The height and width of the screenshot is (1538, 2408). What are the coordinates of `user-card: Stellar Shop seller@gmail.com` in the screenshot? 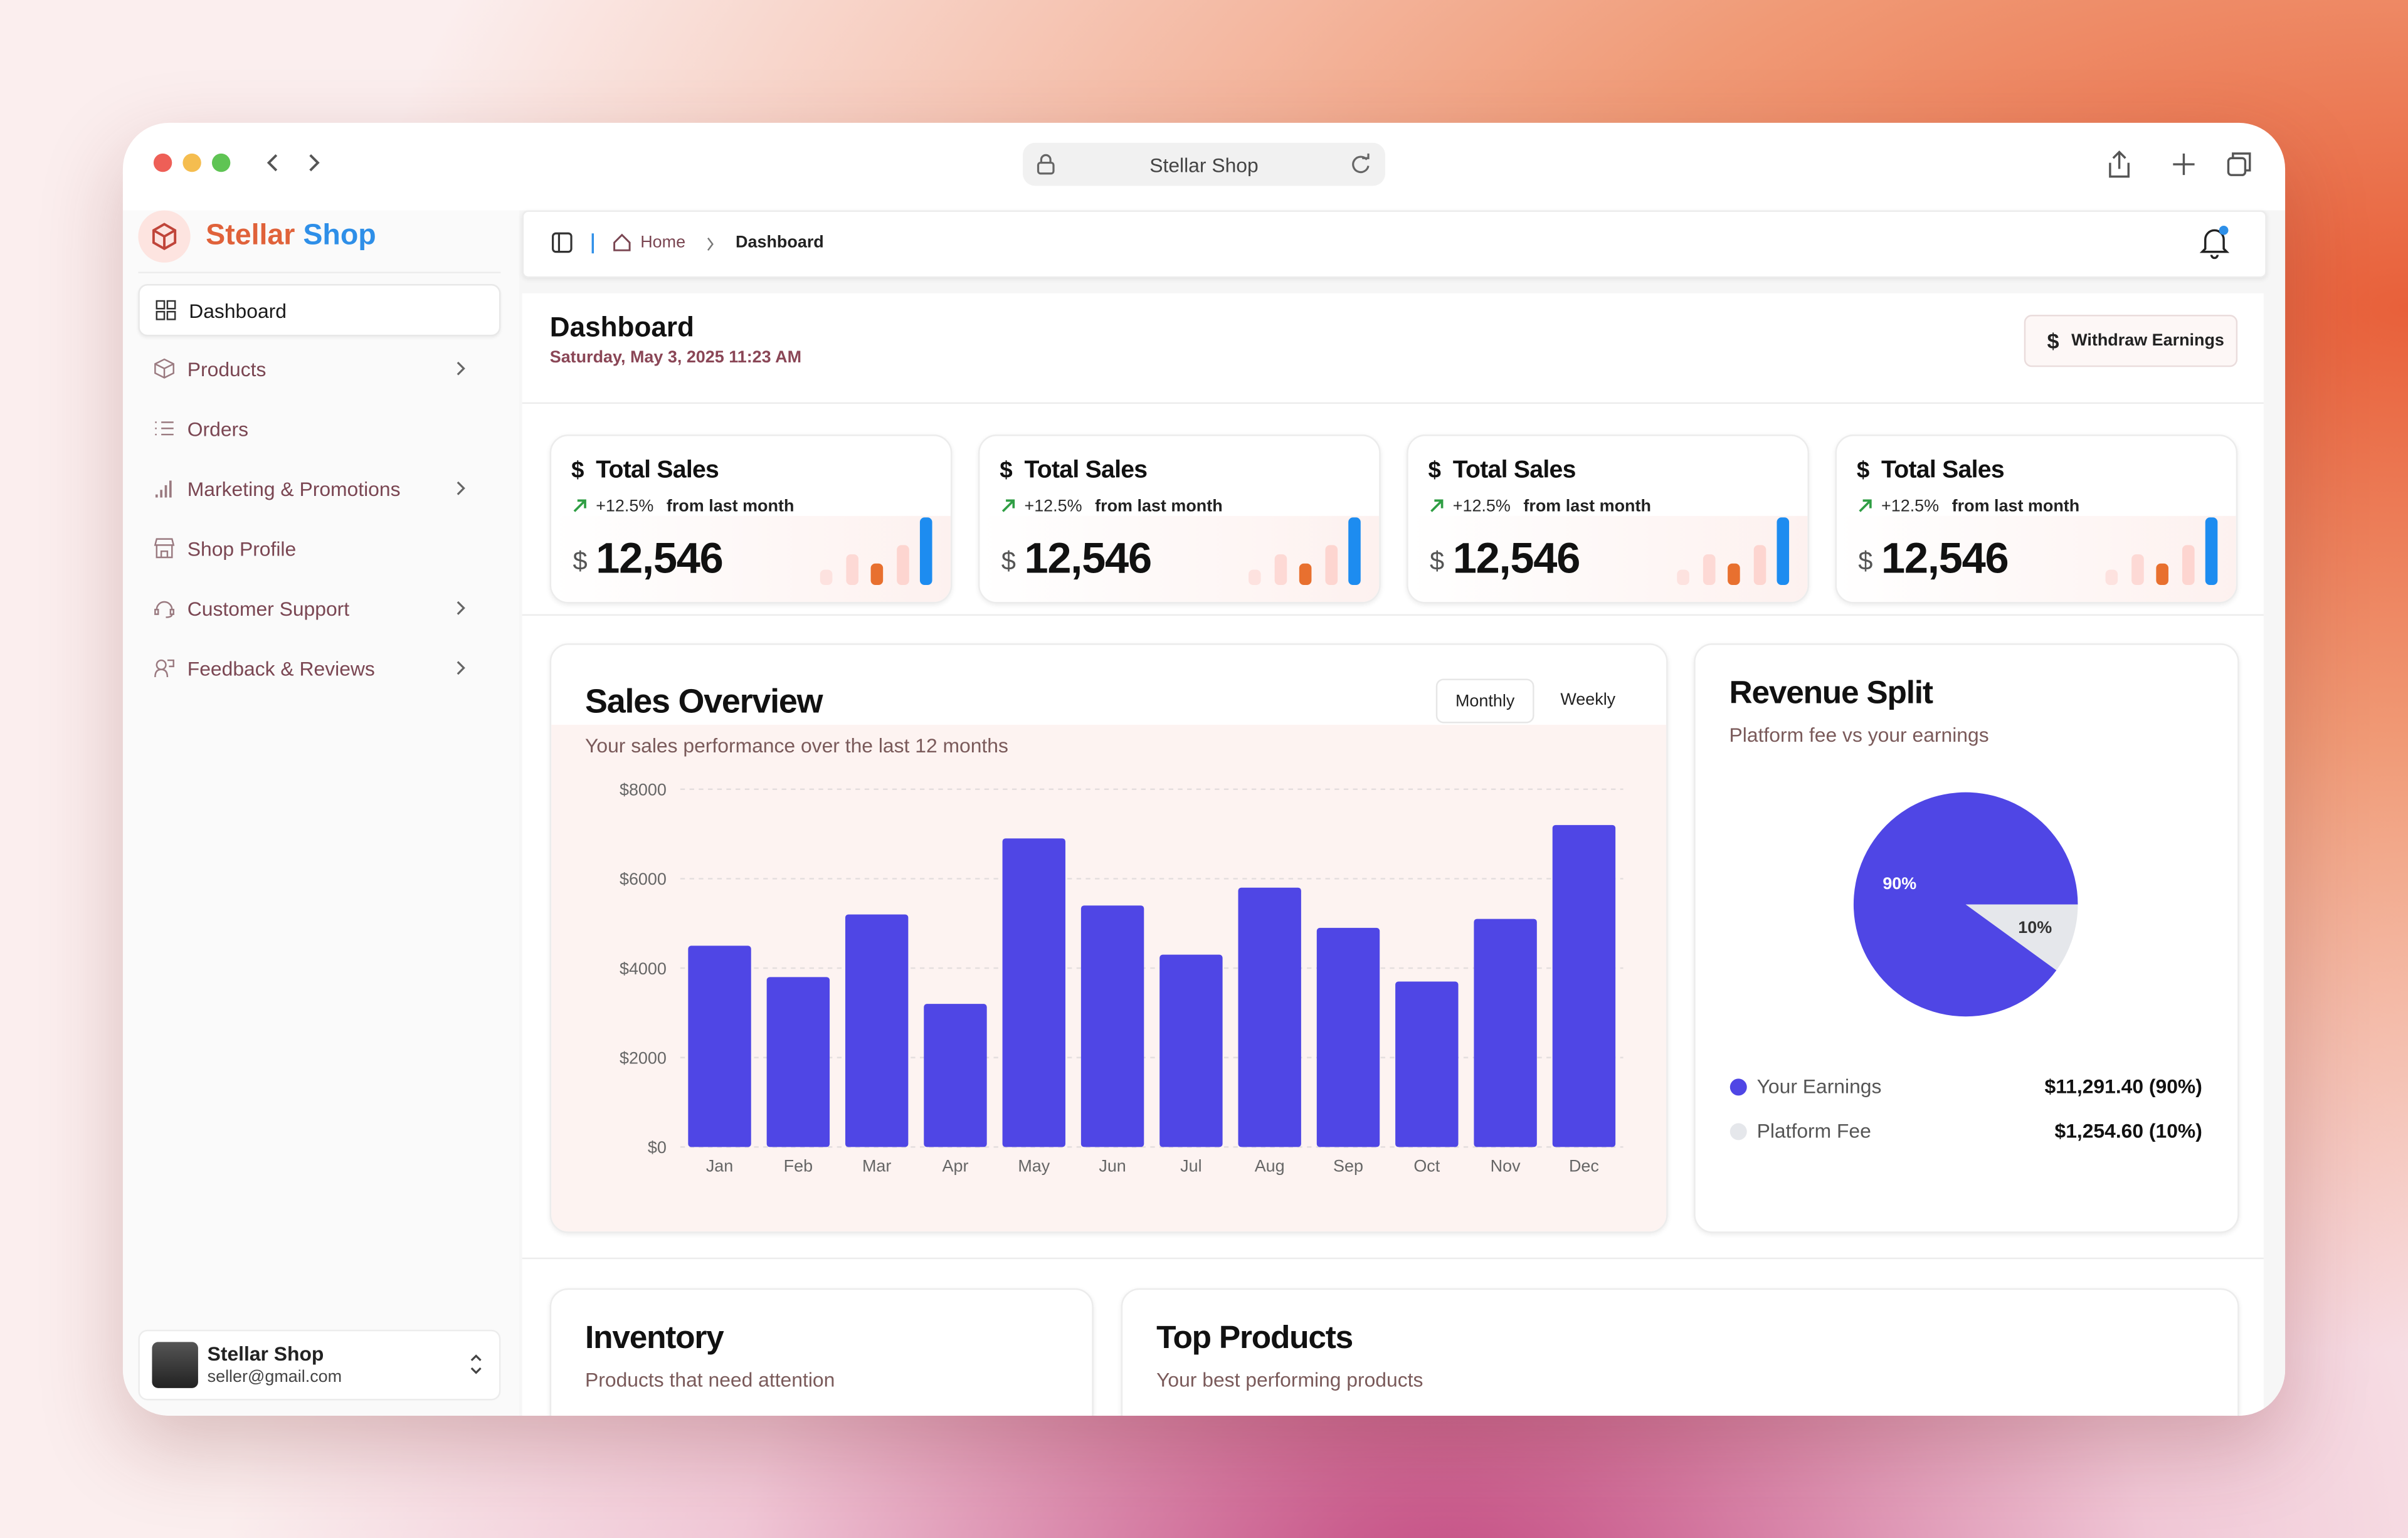 It's located at (319, 1365).